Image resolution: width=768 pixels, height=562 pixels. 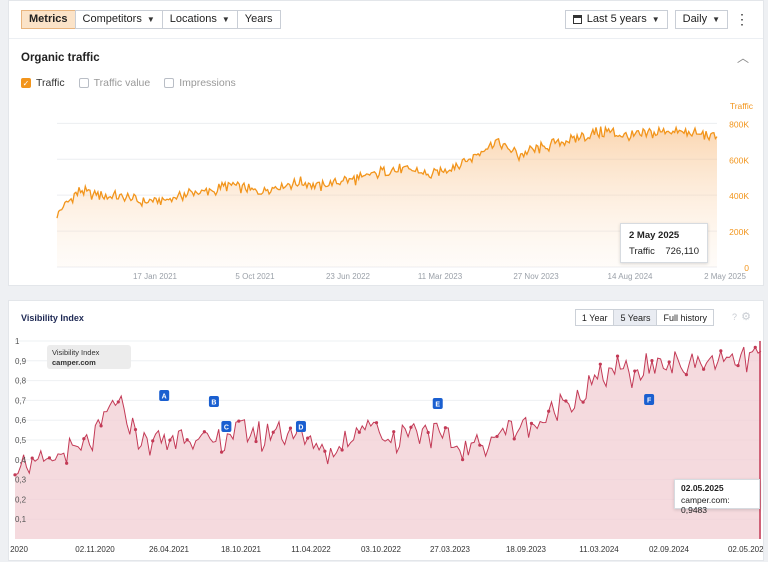 I want to click on x-tick-label: 02.09.2024, so click(x=669, y=549).